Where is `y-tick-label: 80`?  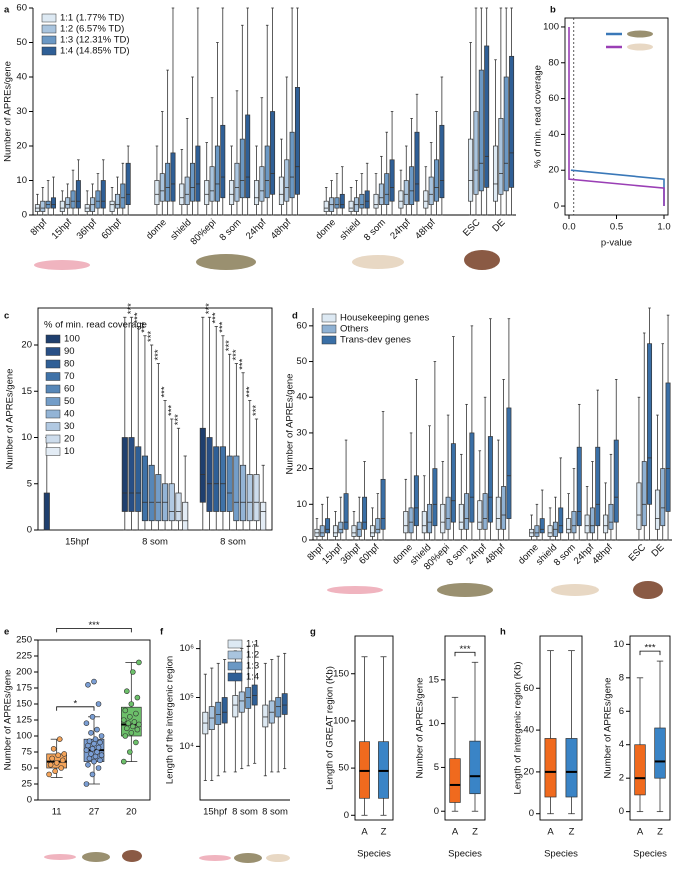 y-tick-label: 80 is located at coordinates (553, 62).